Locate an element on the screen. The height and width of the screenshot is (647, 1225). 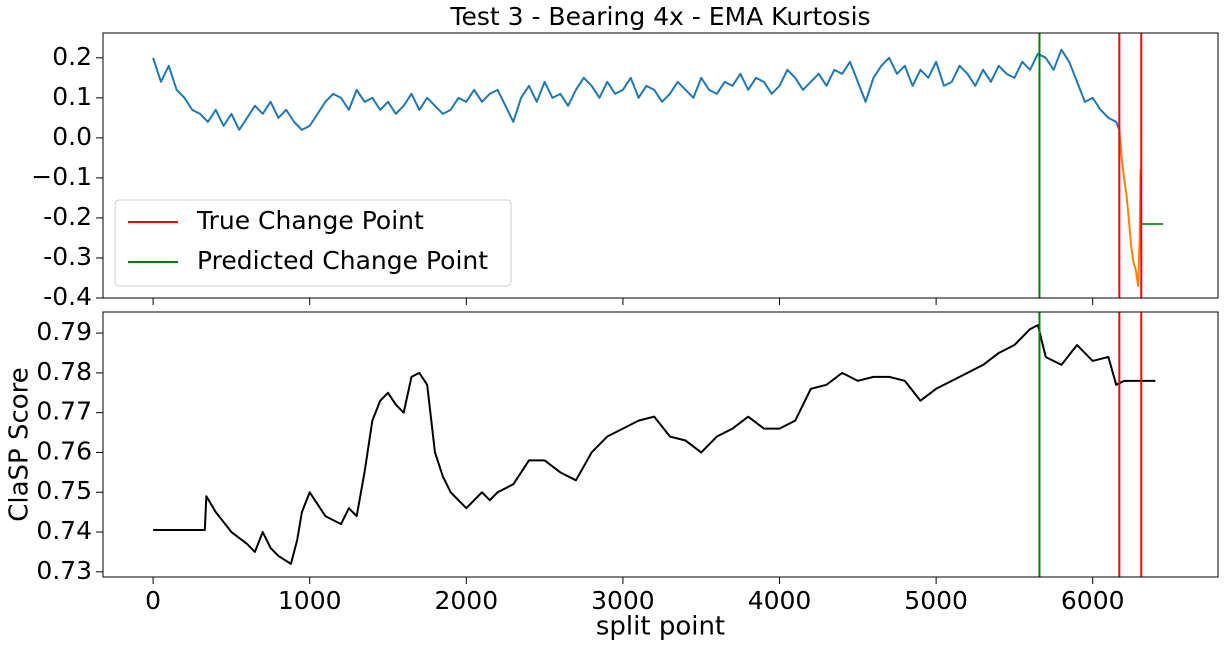
legend-box is located at coordinates (313, 243).